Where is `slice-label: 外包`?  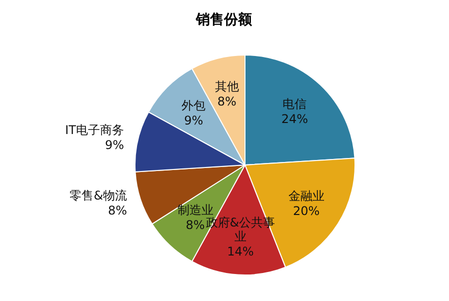
slice-label: 外包 is located at coordinates (194, 105).